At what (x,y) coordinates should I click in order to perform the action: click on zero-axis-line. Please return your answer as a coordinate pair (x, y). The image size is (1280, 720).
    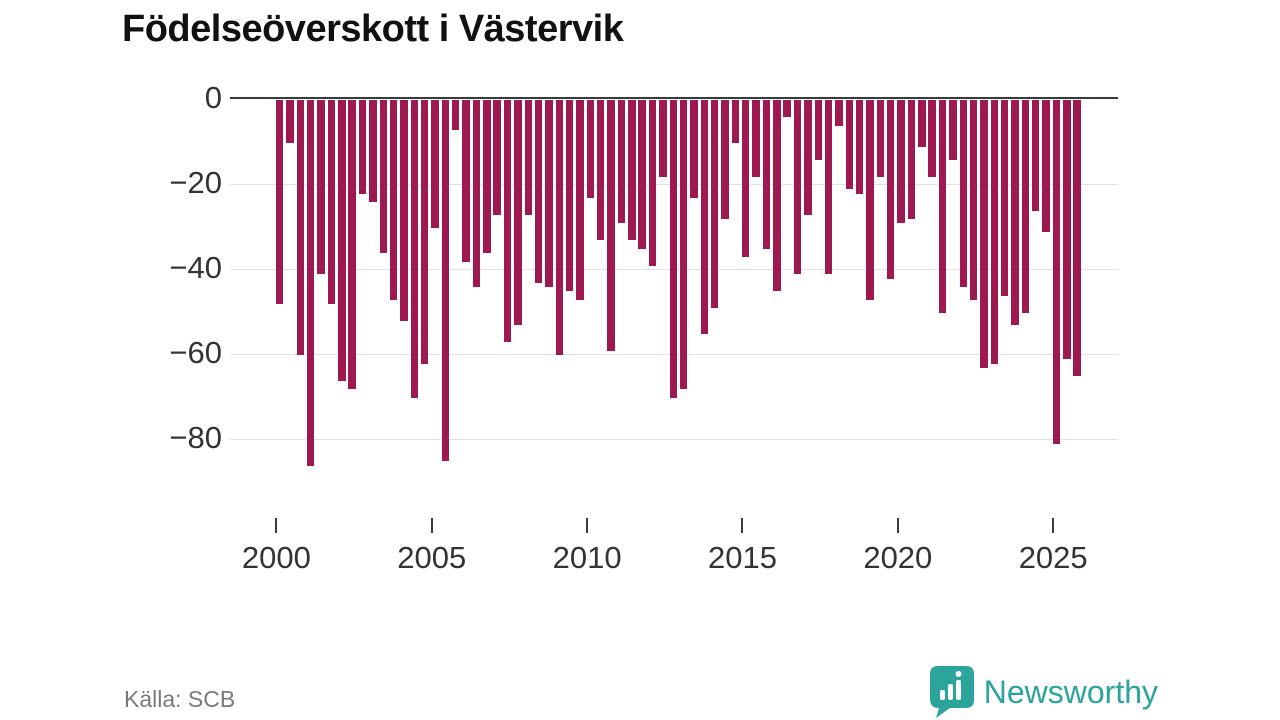
    Looking at the image, I should click on (674, 98).